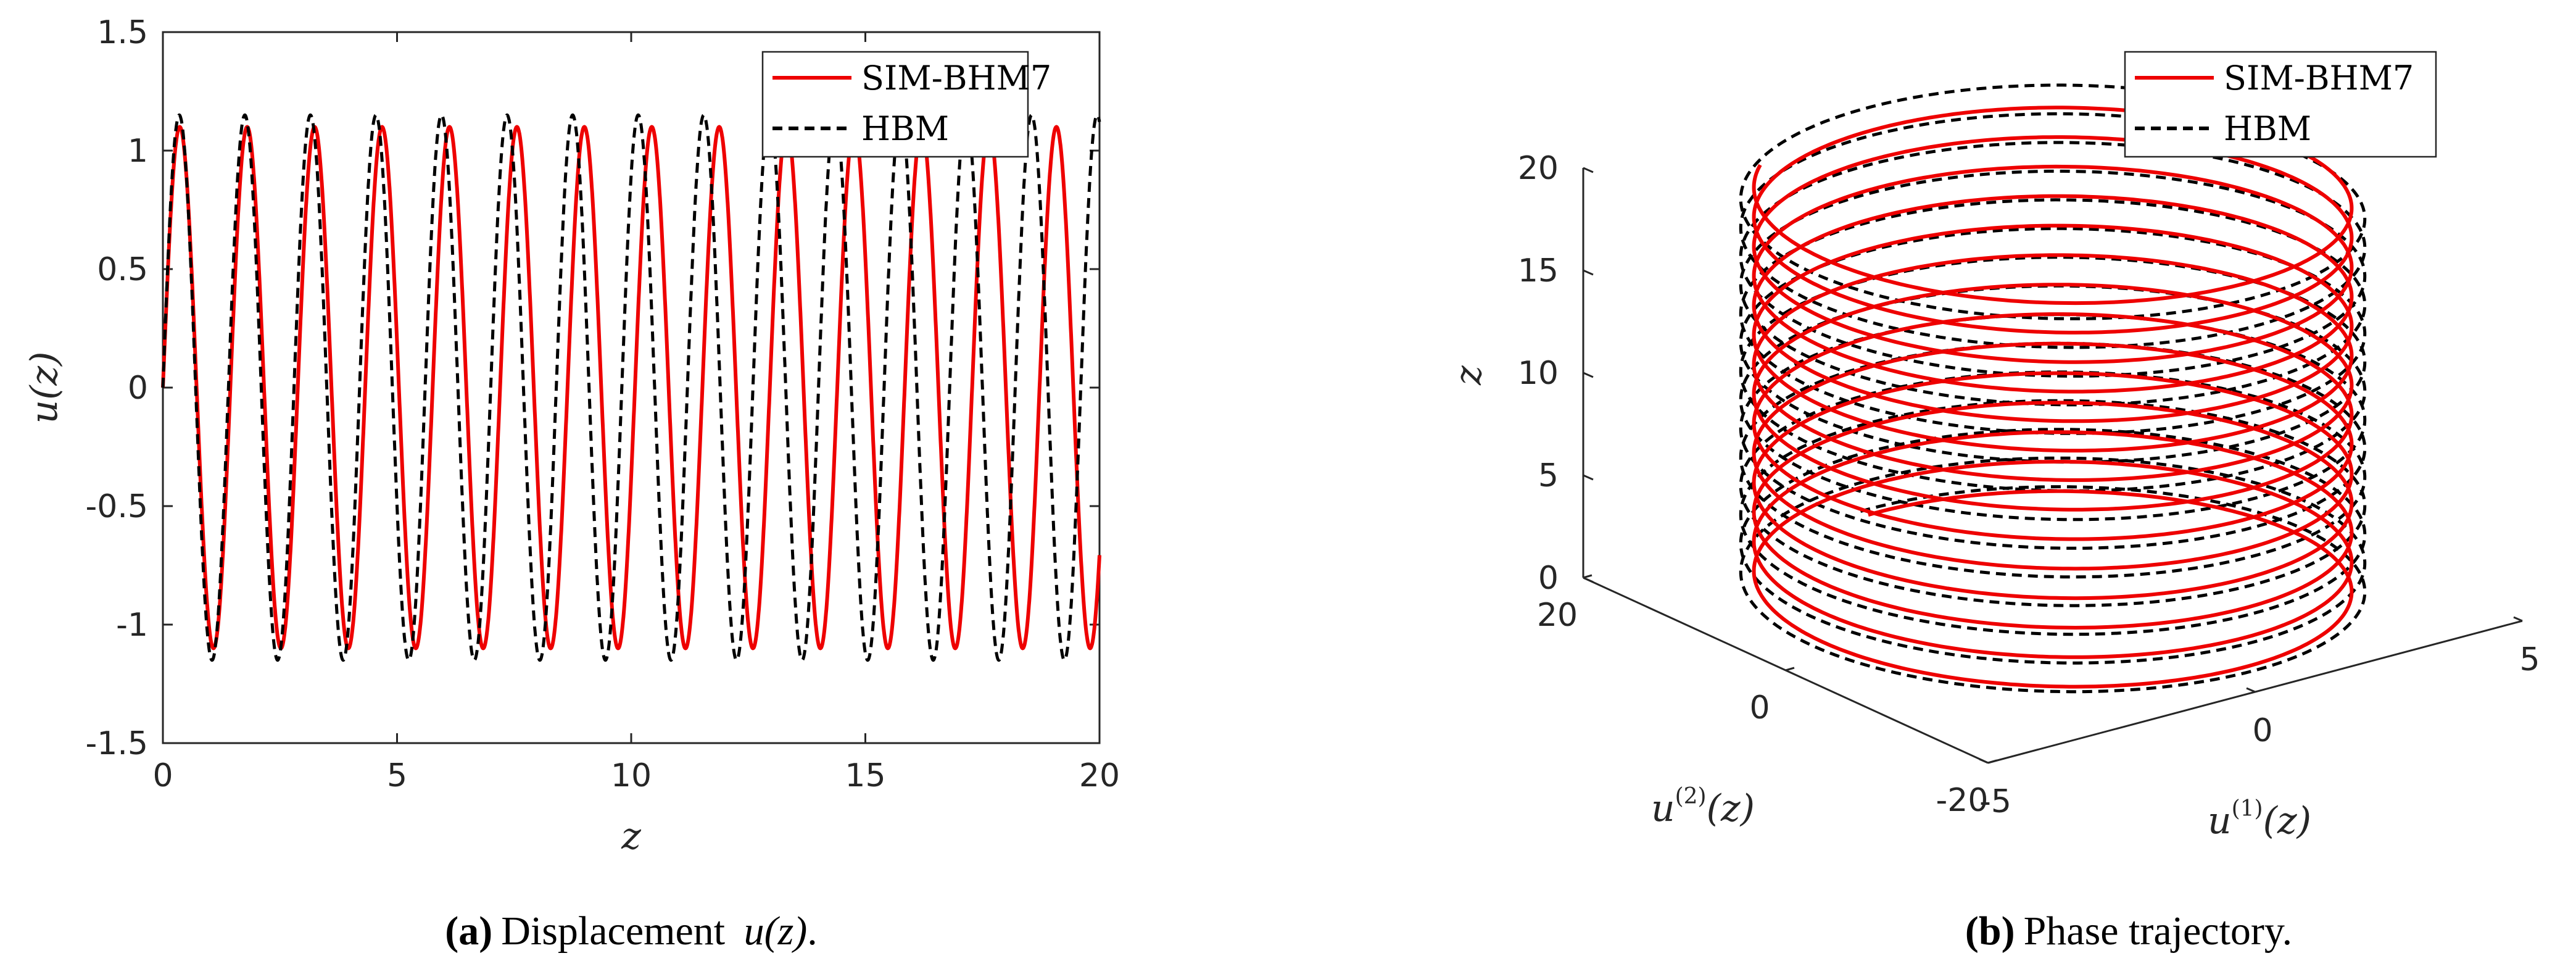 The height and width of the screenshot is (969, 2576). What do you see at coordinates (1538, 373) in the screenshot?
I see `z-tick-label-b: 10` at bounding box center [1538, 373].